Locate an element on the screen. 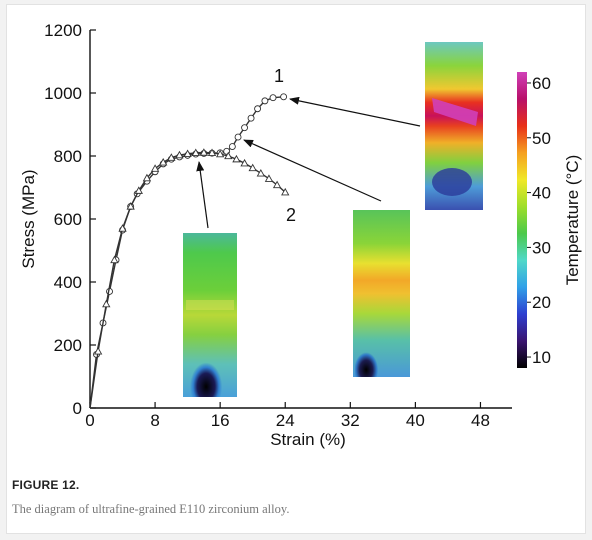  y-tick-label: 800 is located at coordinates (68, 156).